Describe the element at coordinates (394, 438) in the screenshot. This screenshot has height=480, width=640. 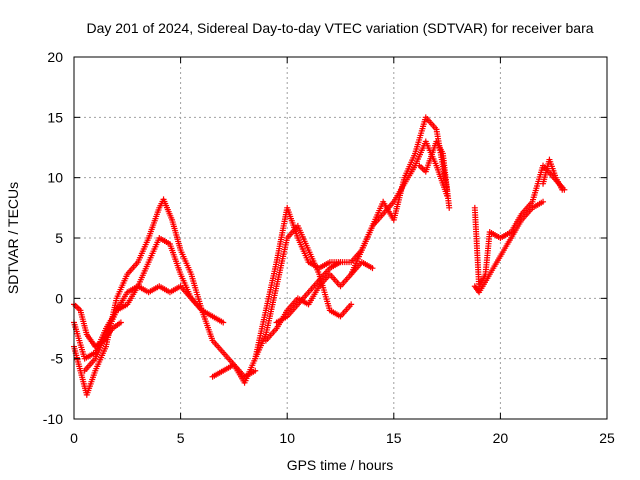
I see `x-tick-label: 15` at that location.